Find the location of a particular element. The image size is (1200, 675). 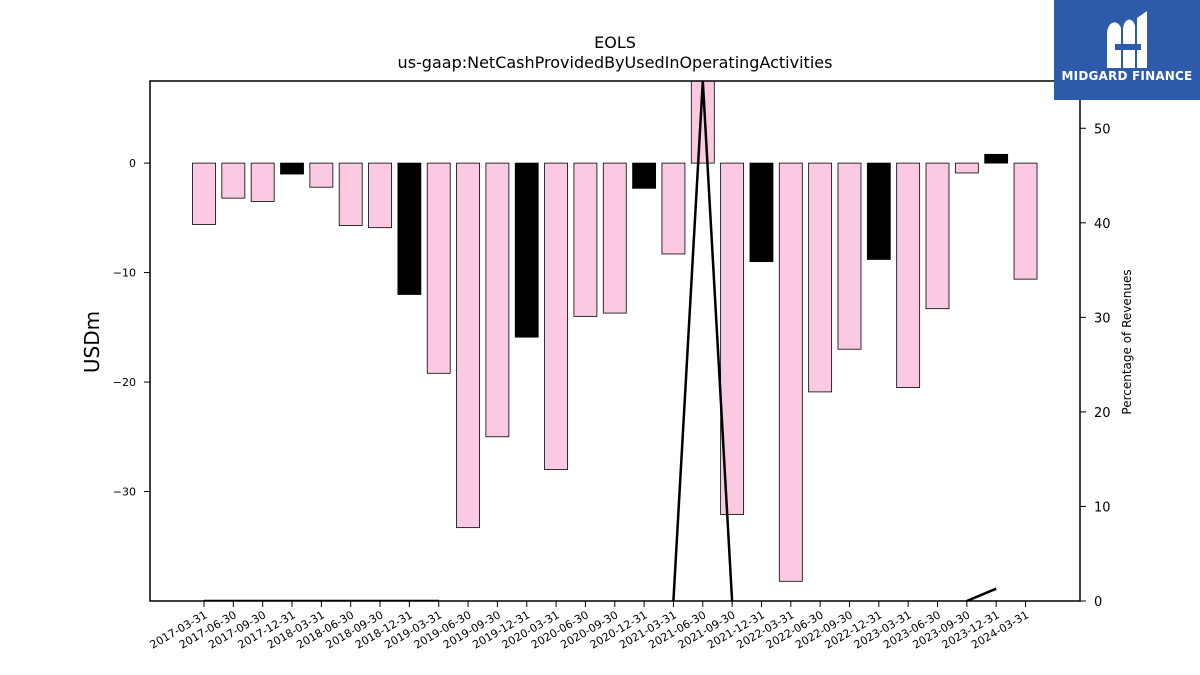

brand-name: MIDGARD FINANCE is located at coordinates (1127, 76).